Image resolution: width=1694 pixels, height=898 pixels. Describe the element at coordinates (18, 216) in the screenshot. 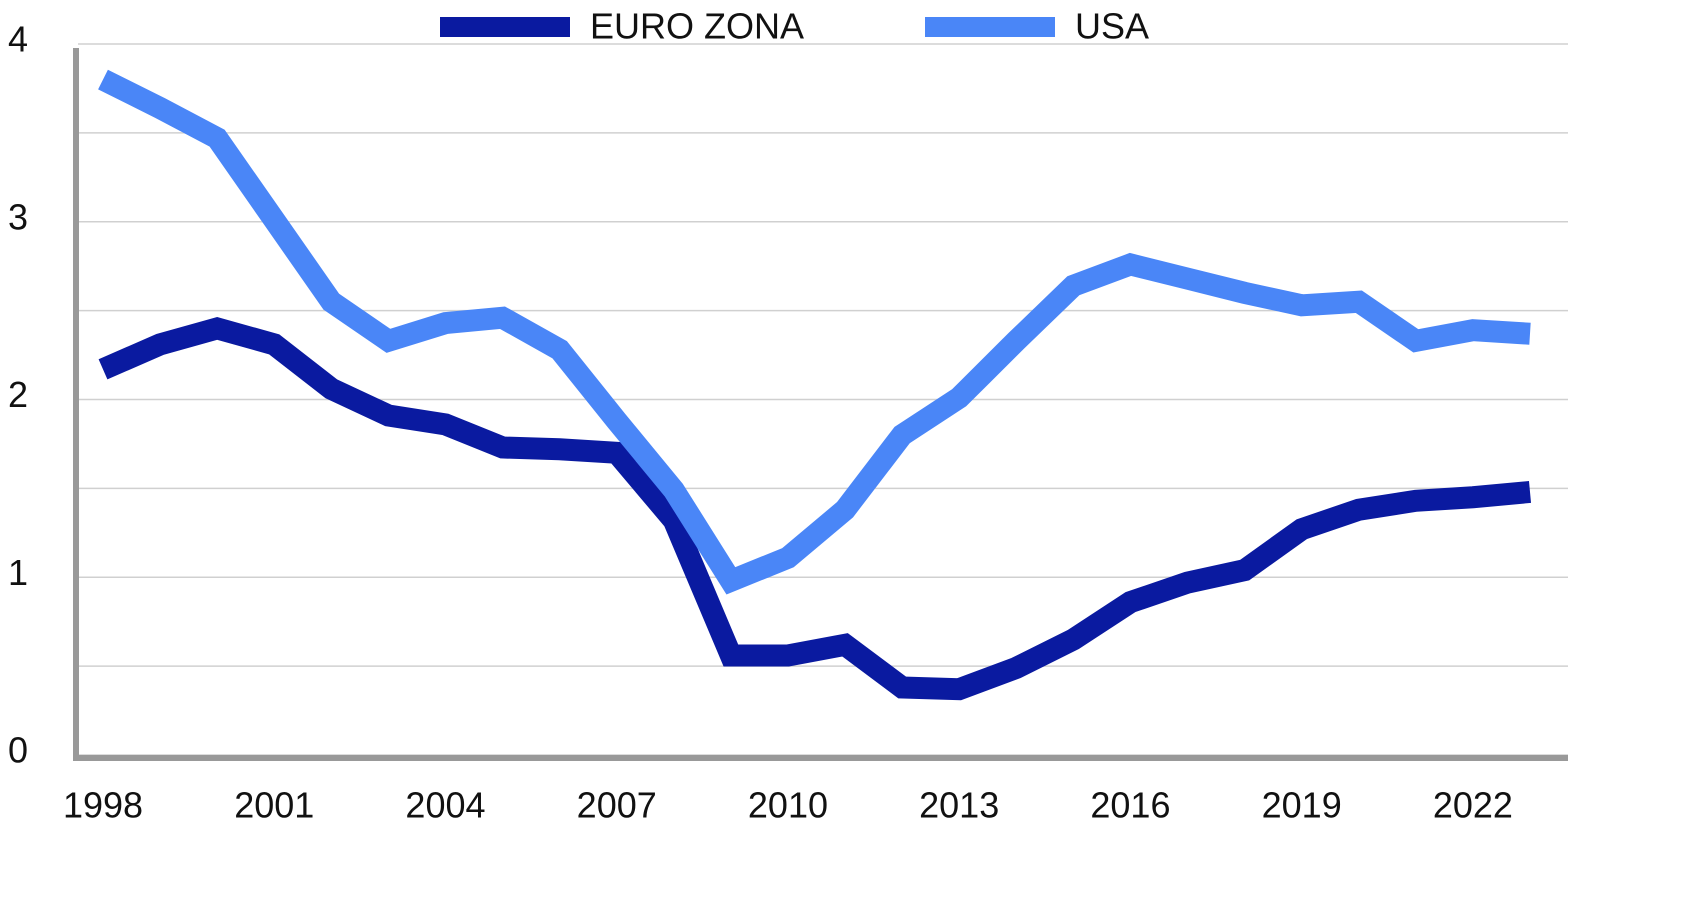

I see `y-tick-label: 3` at that location.